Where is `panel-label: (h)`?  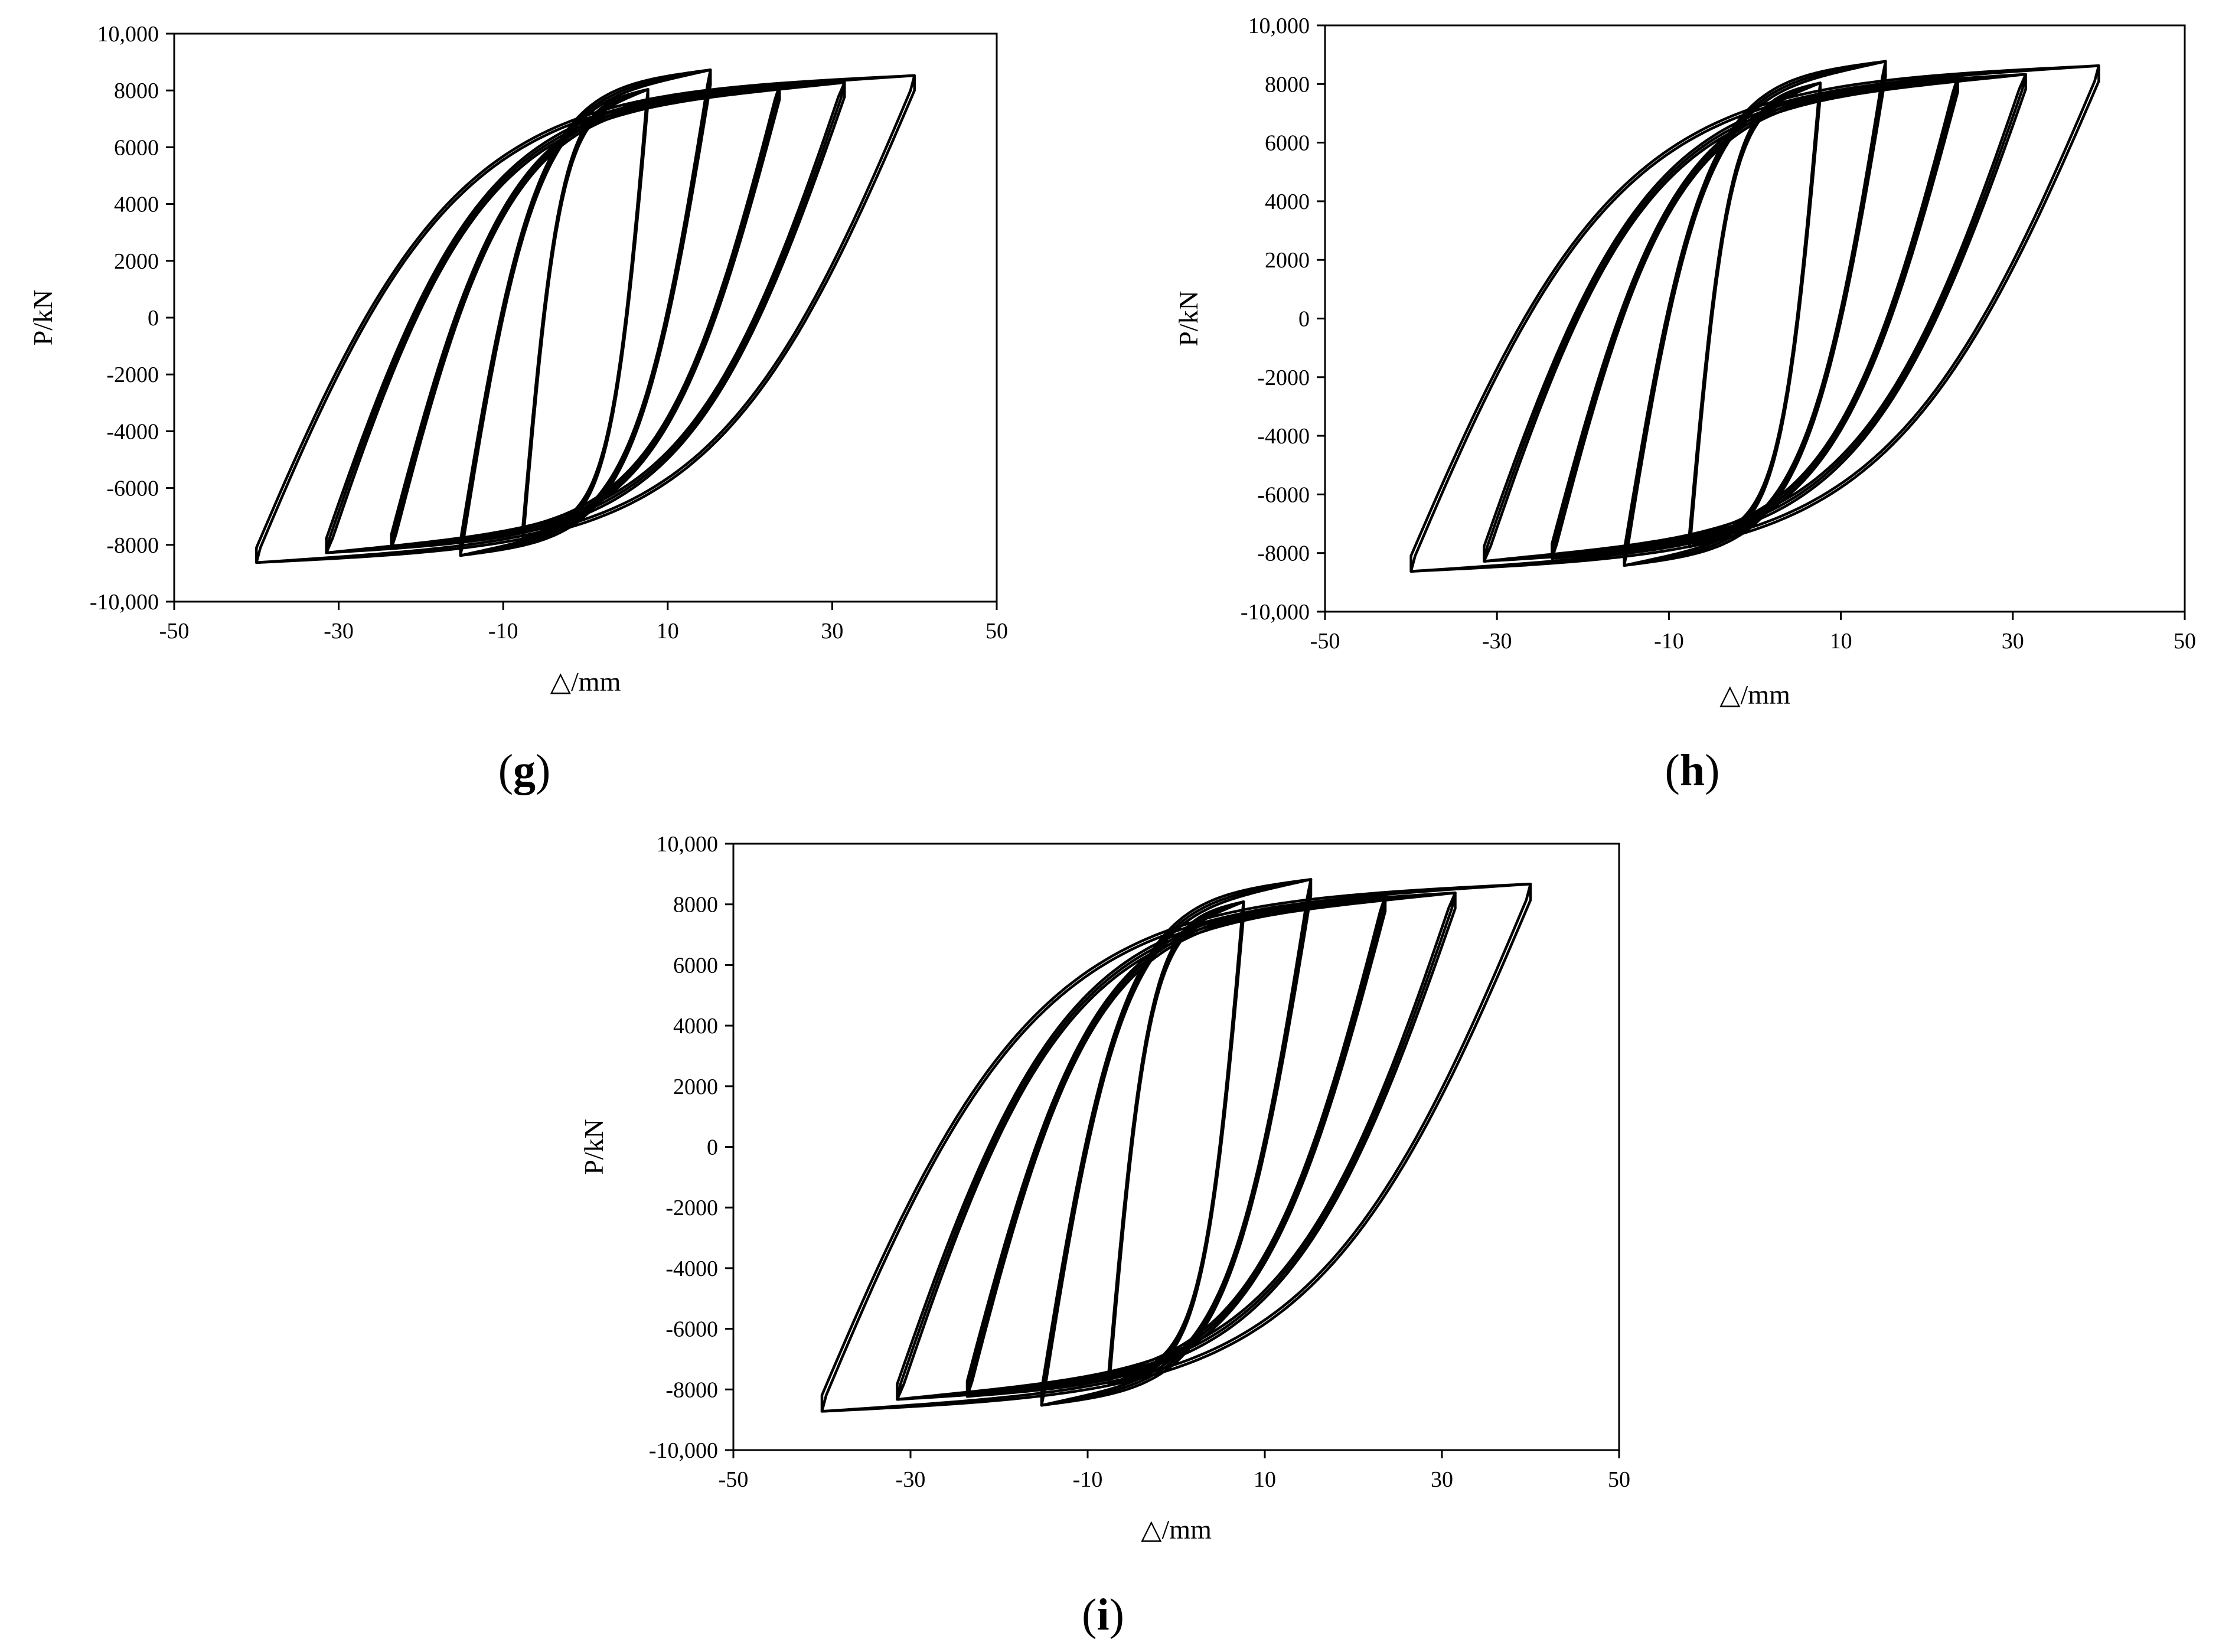 panel-label: (h) is located at coordinates (1692, 771).